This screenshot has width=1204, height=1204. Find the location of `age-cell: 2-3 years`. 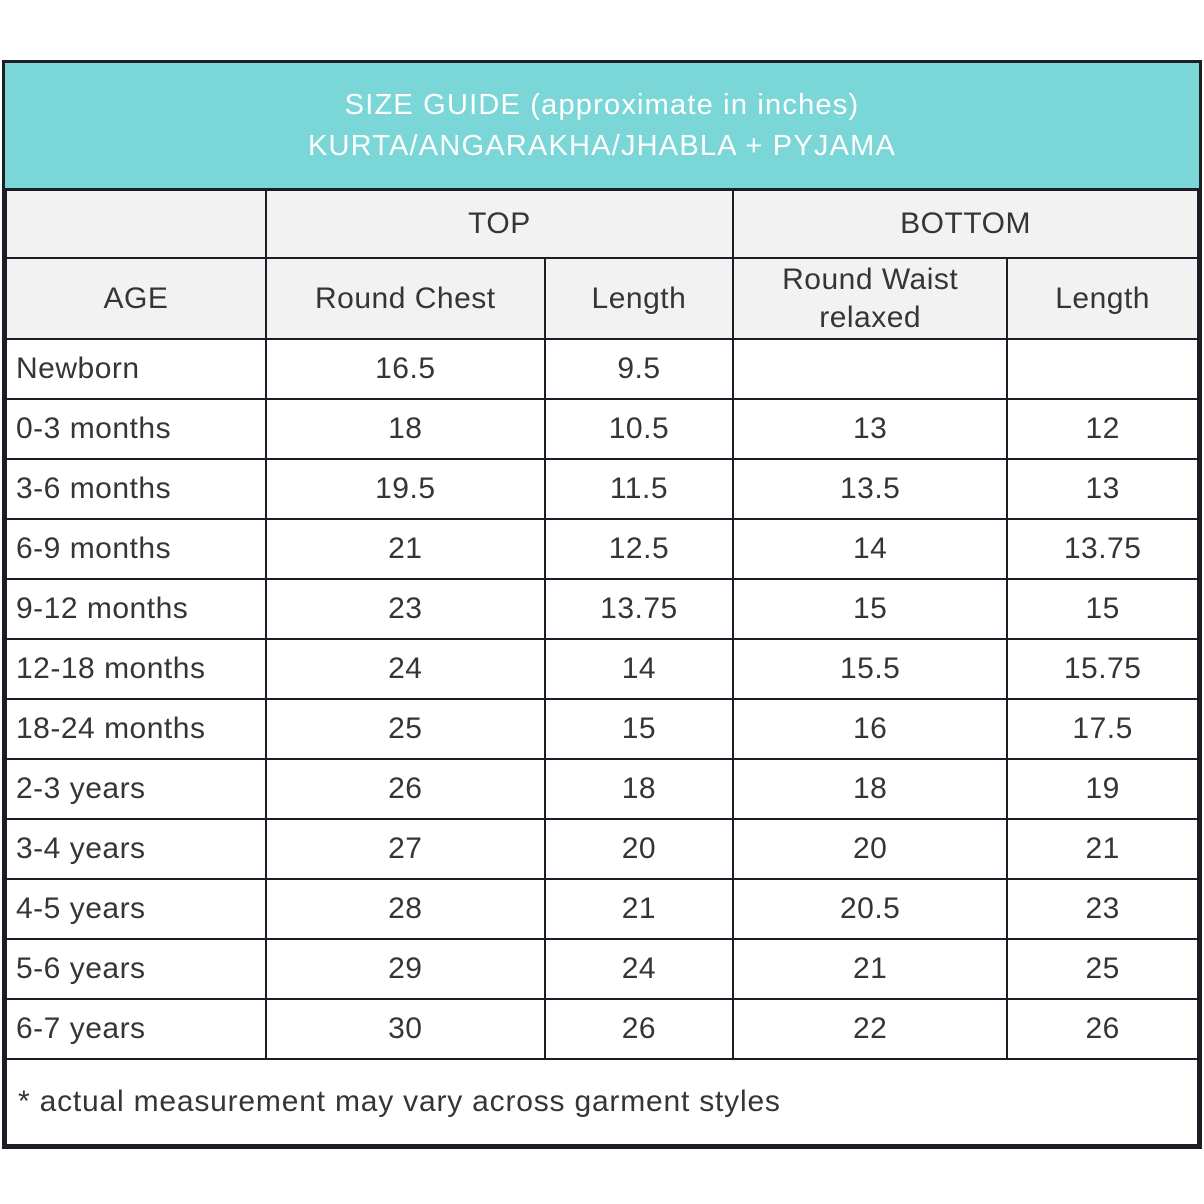

age-cell: 2-3 years is located at coordinates (136, 789).